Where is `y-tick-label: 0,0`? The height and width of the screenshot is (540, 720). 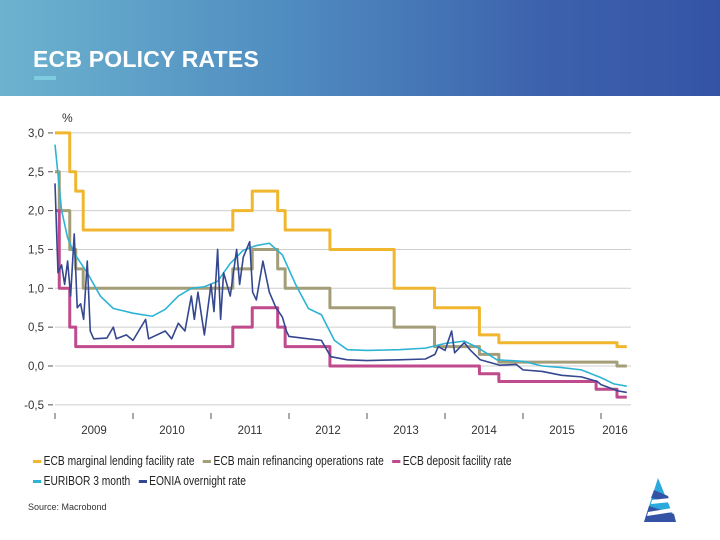
y-tick-label: 0,0 is located at coordinates (36, 367).